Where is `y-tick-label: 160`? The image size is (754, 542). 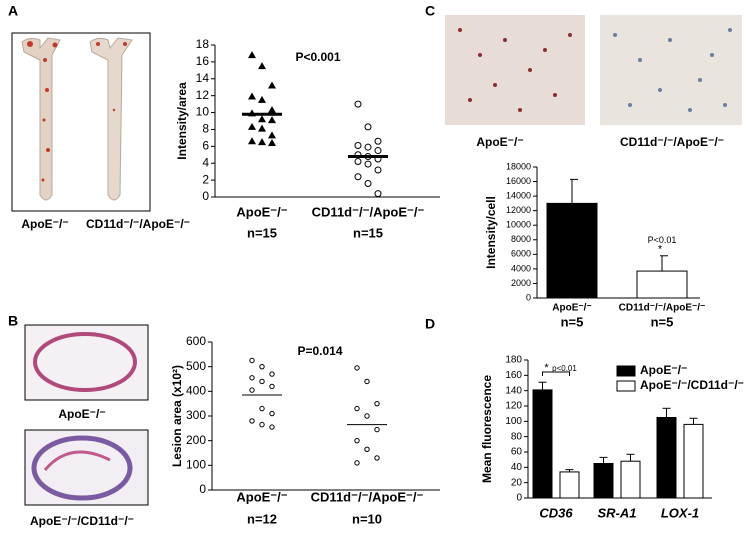
y-tick-label: 160 is located at coordinates (513, 375).